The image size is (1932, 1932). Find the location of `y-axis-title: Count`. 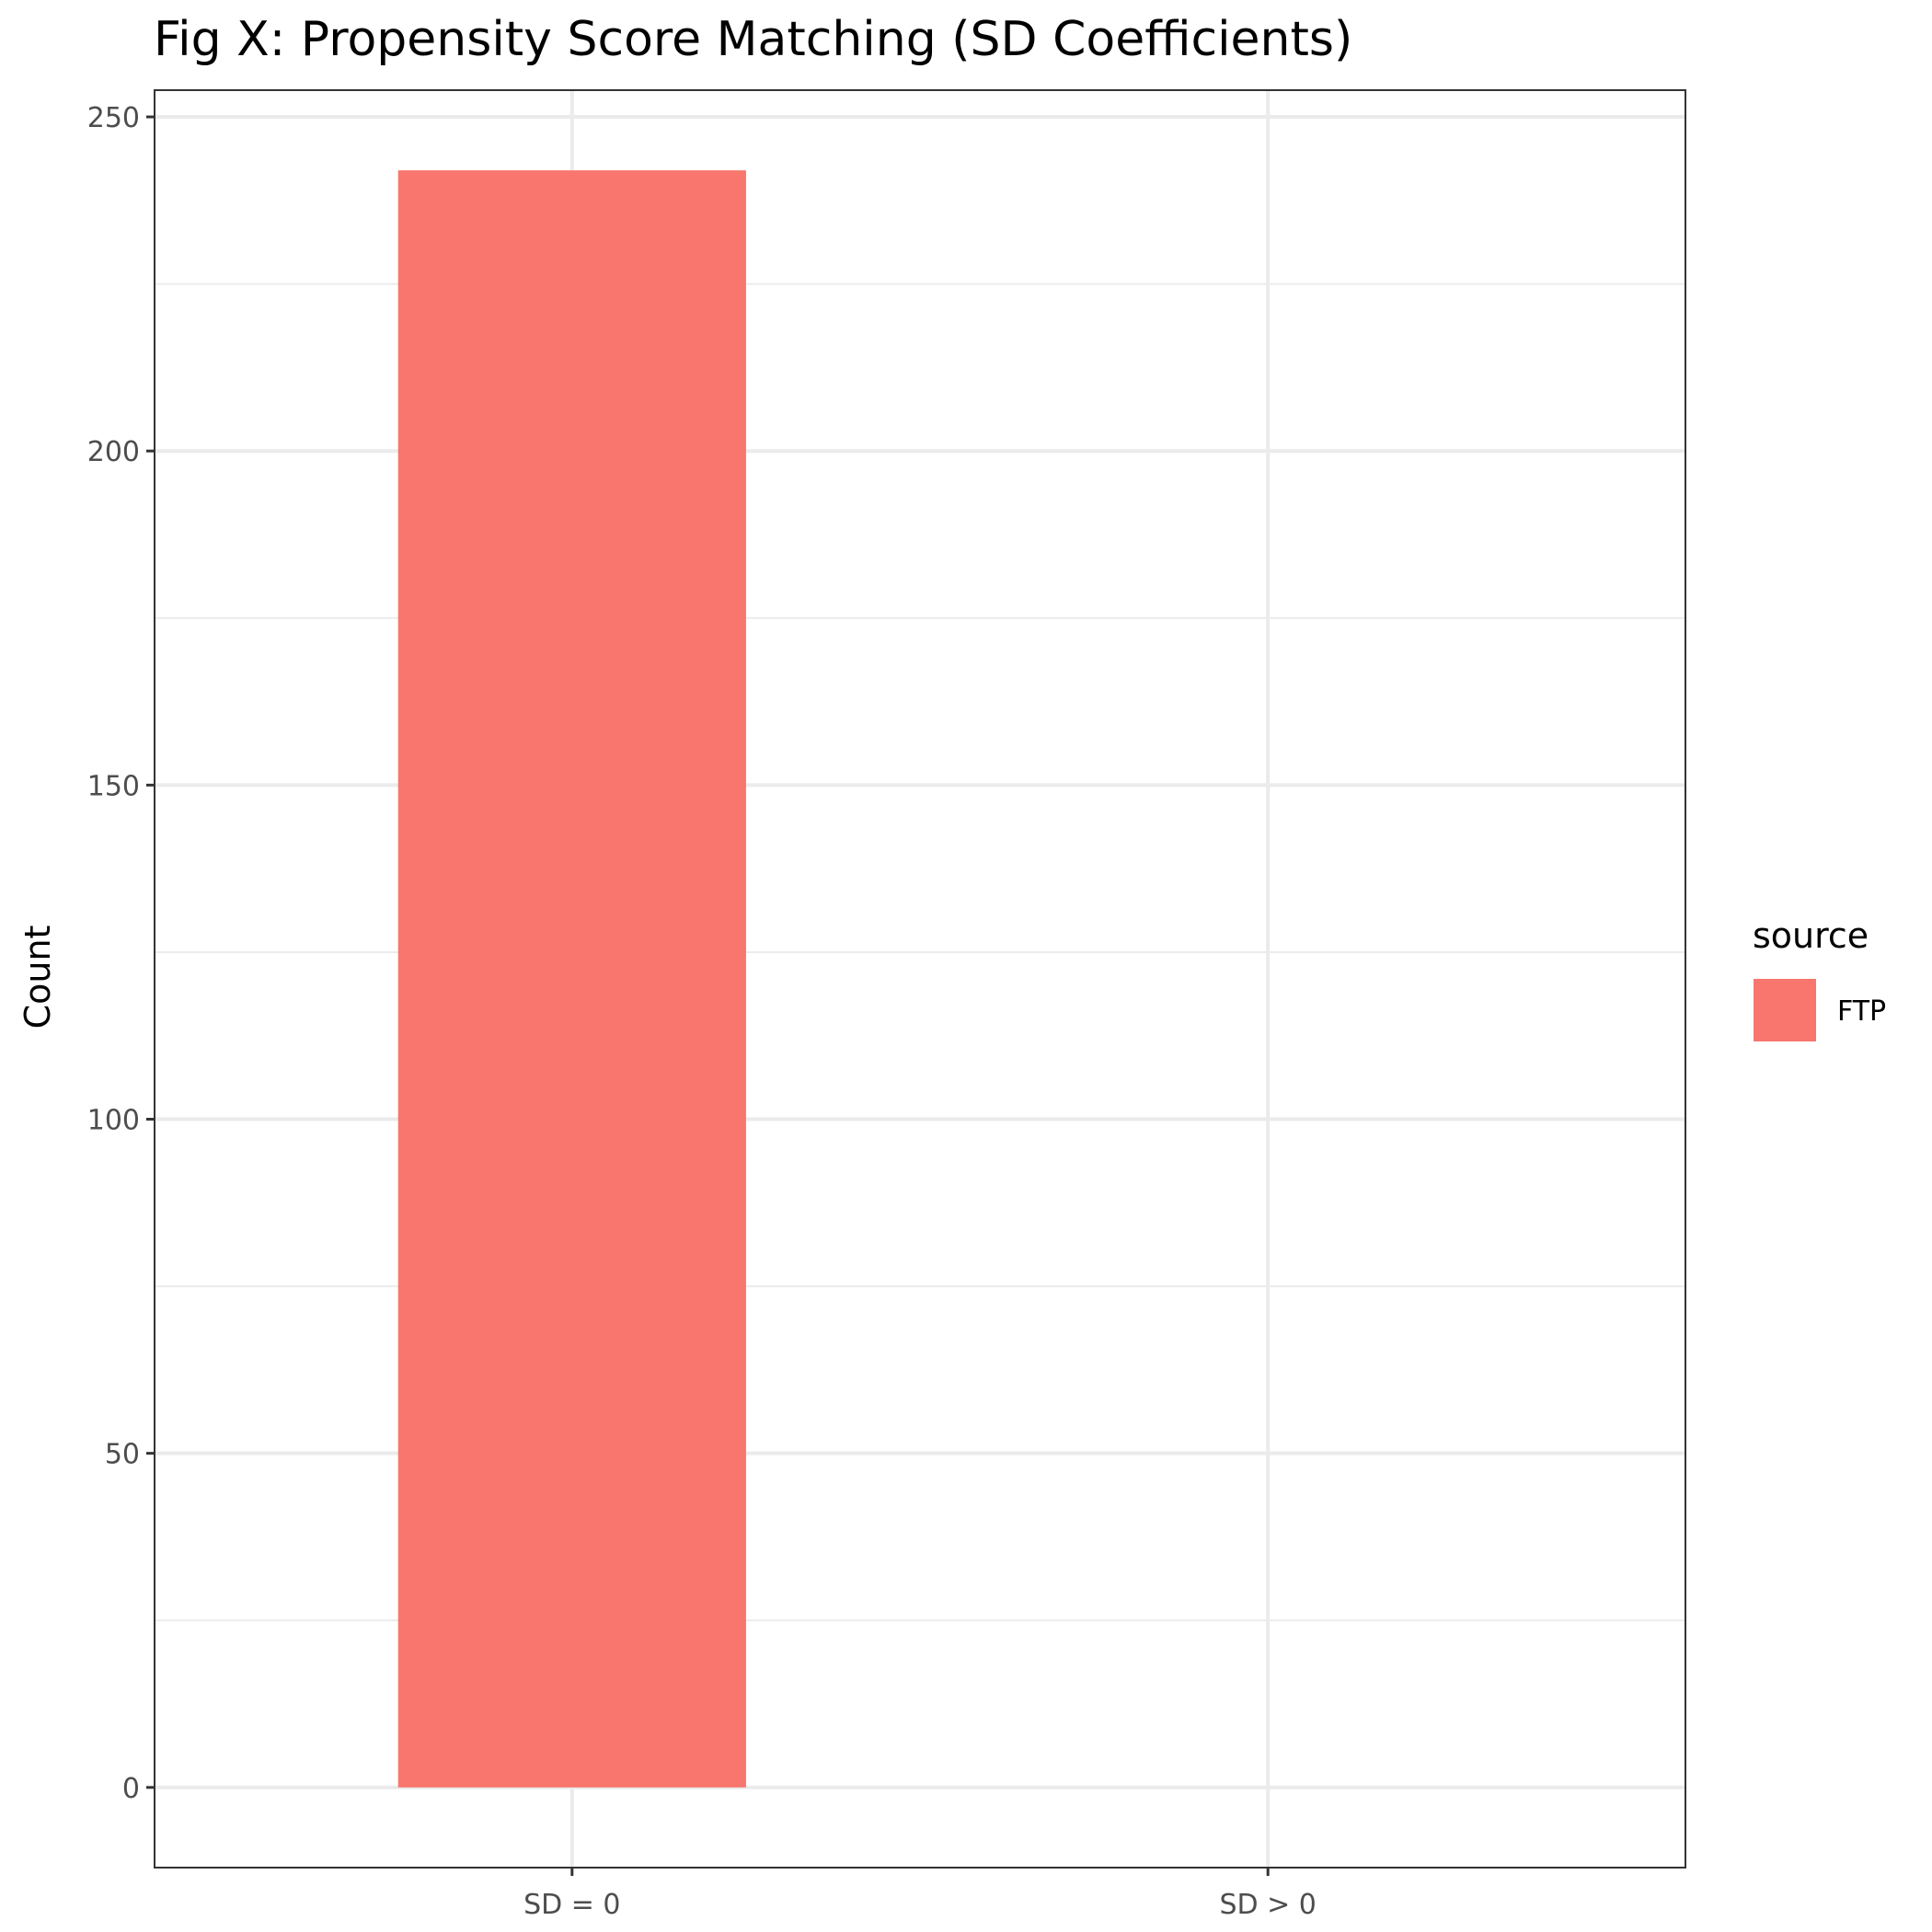

y-axis-title: Count is located at coordinates (37, 977).